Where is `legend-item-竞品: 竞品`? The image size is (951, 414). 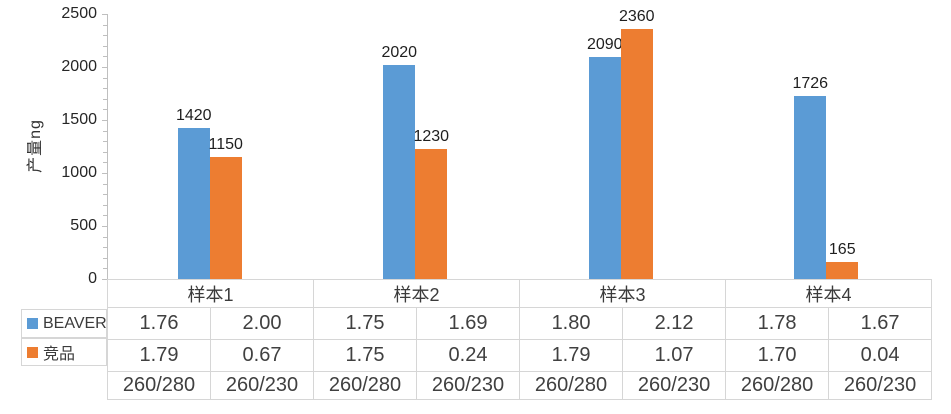
legend-item-竞品: 竞品 is located at coordinates (64, 352).